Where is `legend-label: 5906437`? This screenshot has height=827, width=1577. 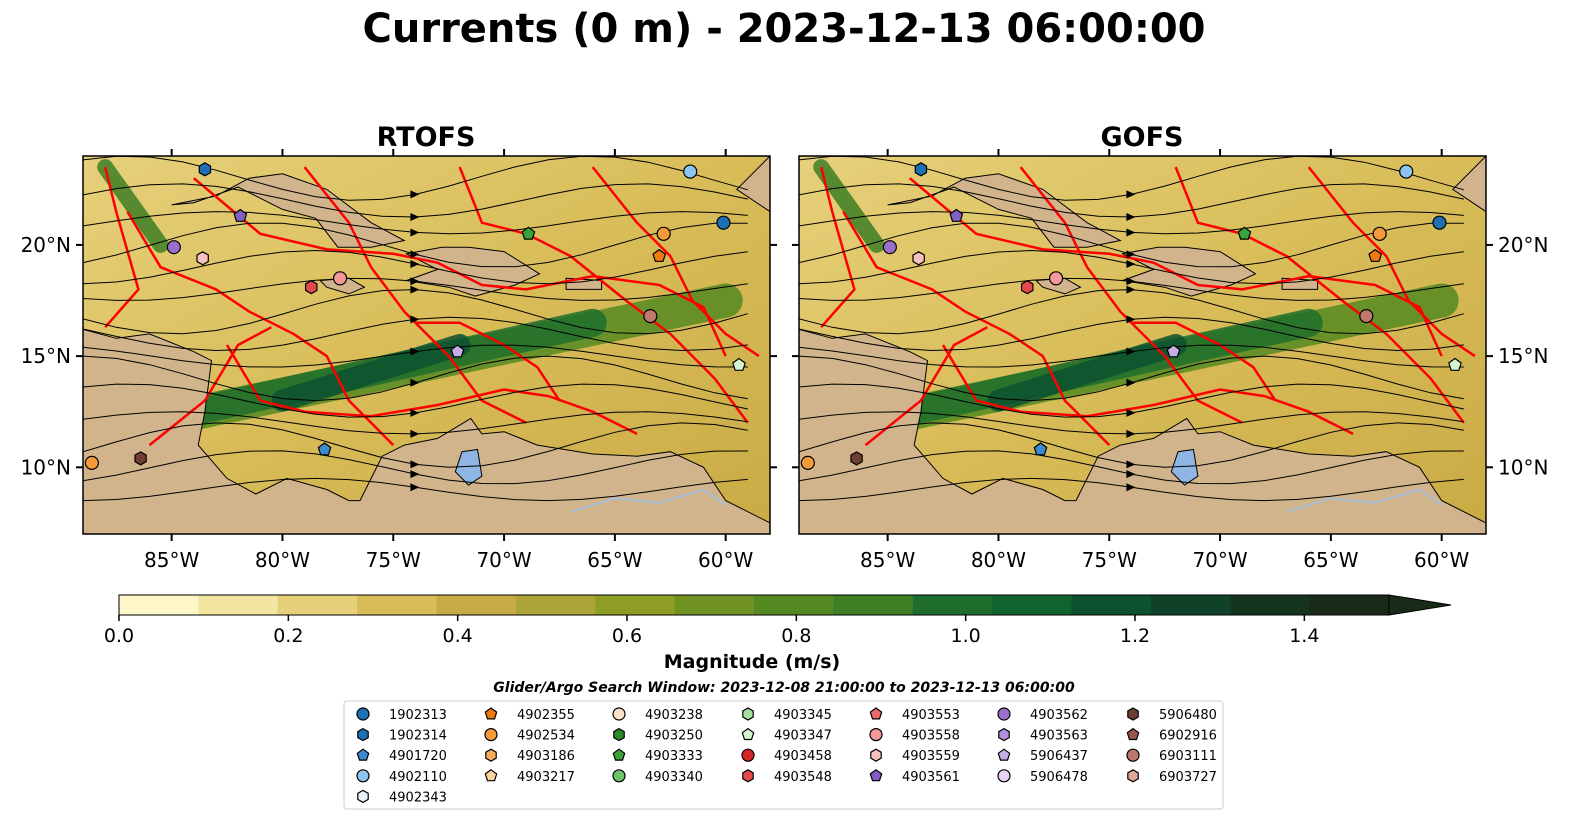
legend-label: 5906437 is located at coordinates (1059, 756).